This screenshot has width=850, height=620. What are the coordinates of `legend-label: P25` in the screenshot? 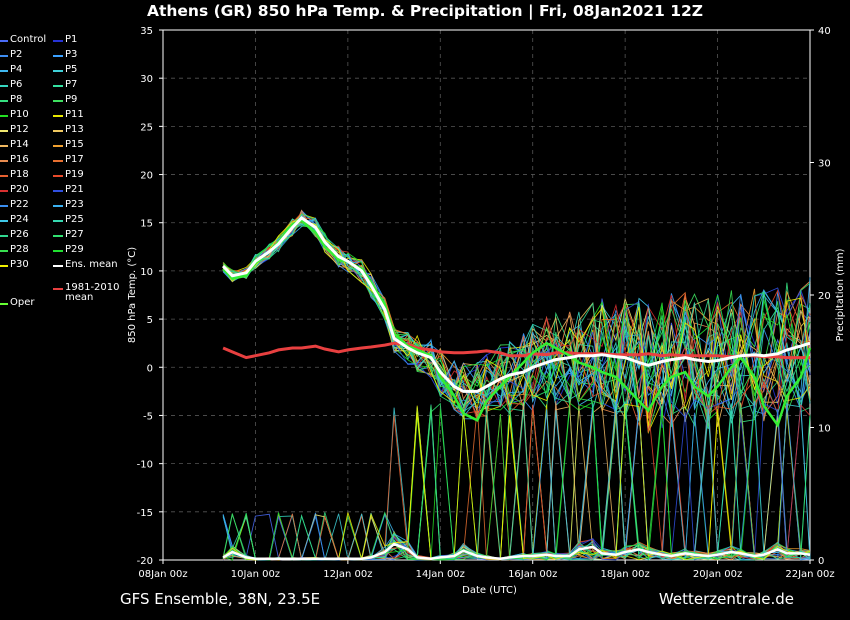 It's located at (74, 219).